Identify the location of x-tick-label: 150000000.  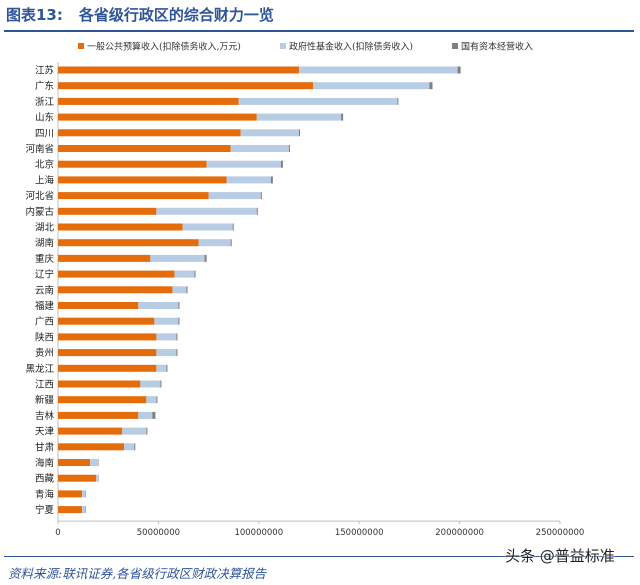
(359, 533).